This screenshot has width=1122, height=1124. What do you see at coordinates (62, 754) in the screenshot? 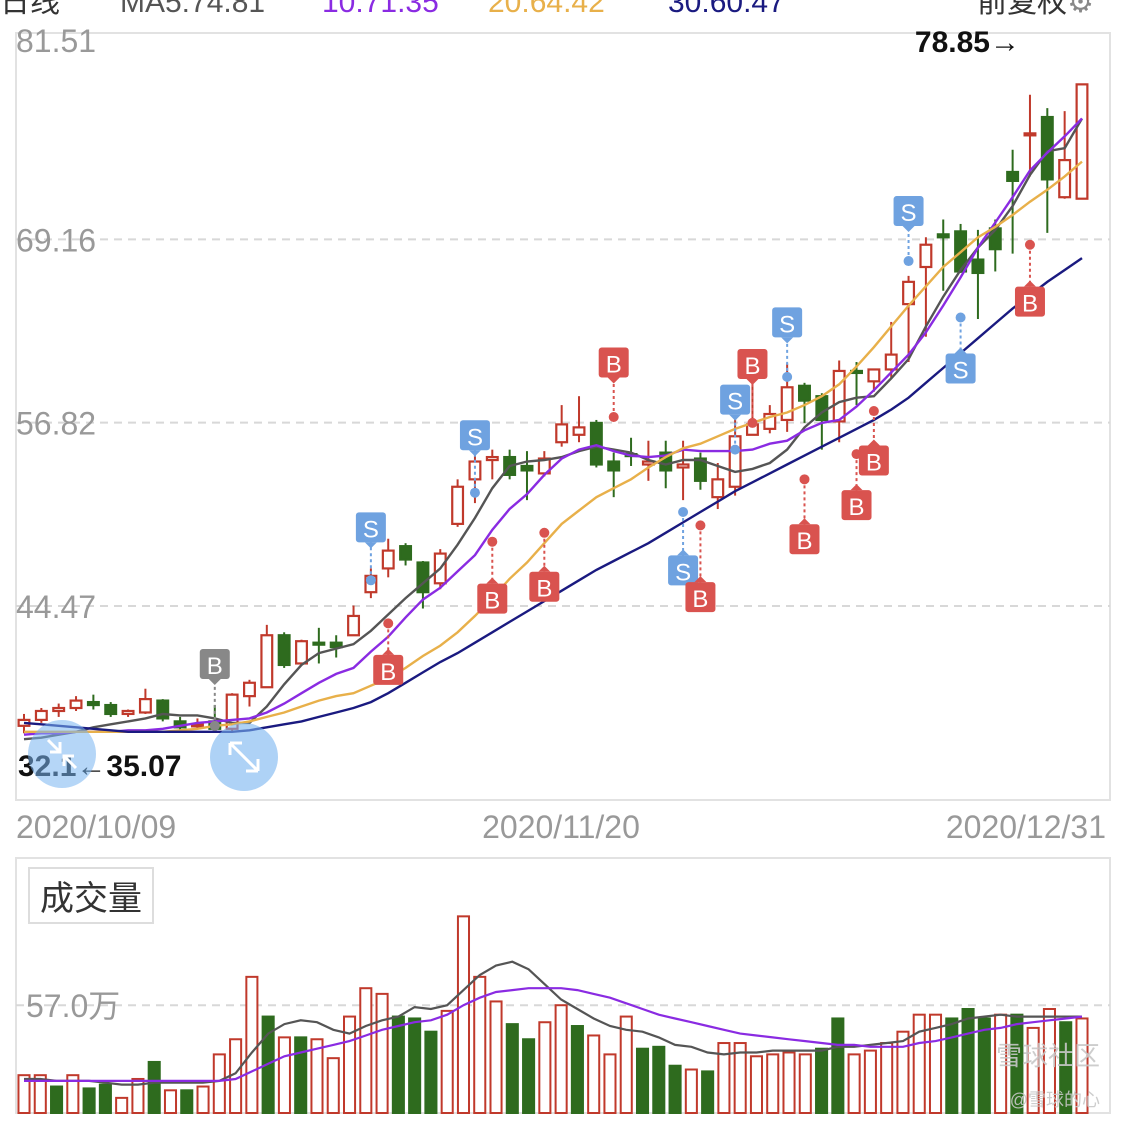
I see `collapse-button` at bounding box center [62, 754].